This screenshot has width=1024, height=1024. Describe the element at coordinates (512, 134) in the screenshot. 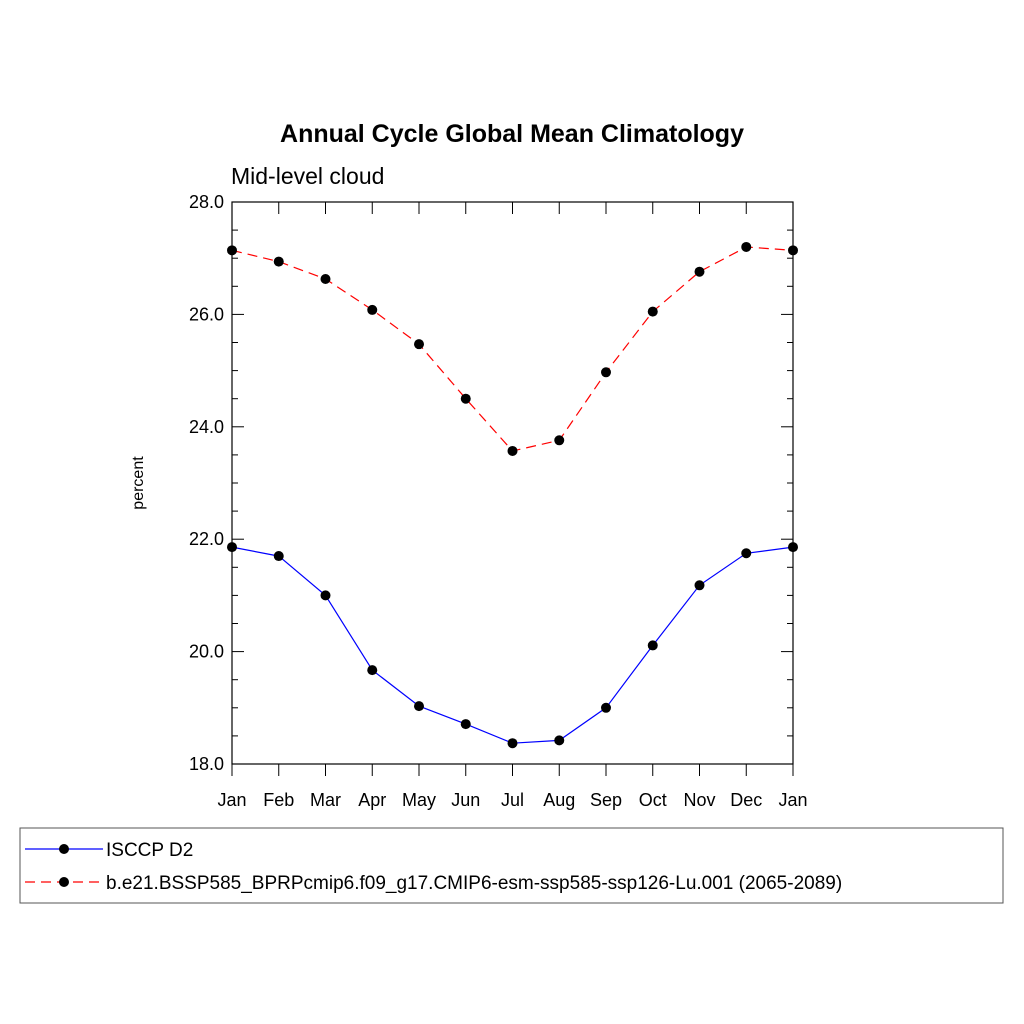

I see `chart-title: Annual Cycle Global Mean Climatology` at that location.